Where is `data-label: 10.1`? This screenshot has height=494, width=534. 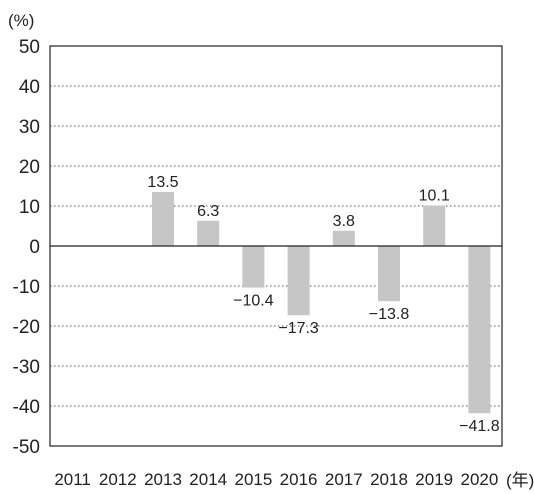 data-label: 10.1 is located at coordinates (434, 196).